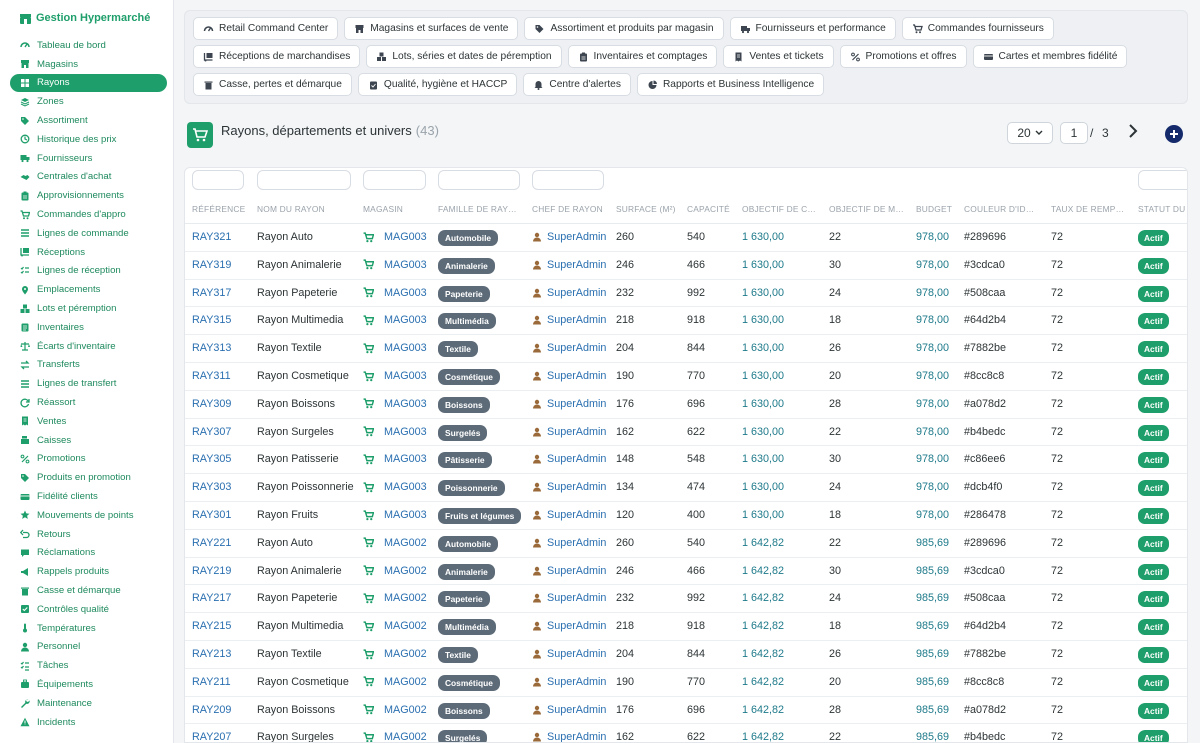  I want to click on sidebar-item-layers: Zones, so click(88, 101).